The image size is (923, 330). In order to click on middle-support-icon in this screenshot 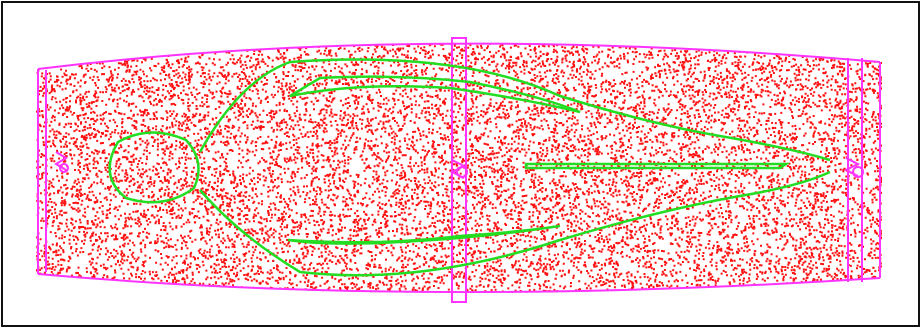, I will do `click(458, 169)`.